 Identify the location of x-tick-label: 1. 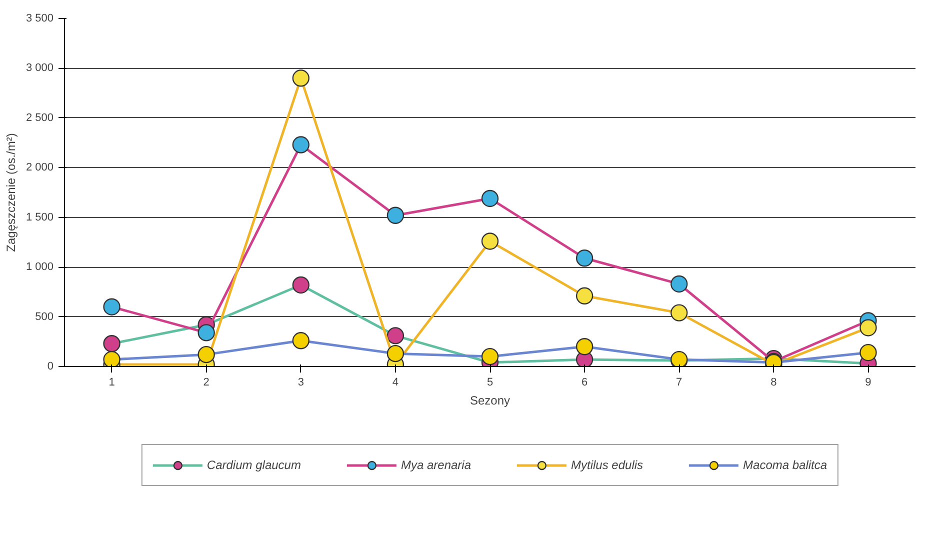
(111, 382).